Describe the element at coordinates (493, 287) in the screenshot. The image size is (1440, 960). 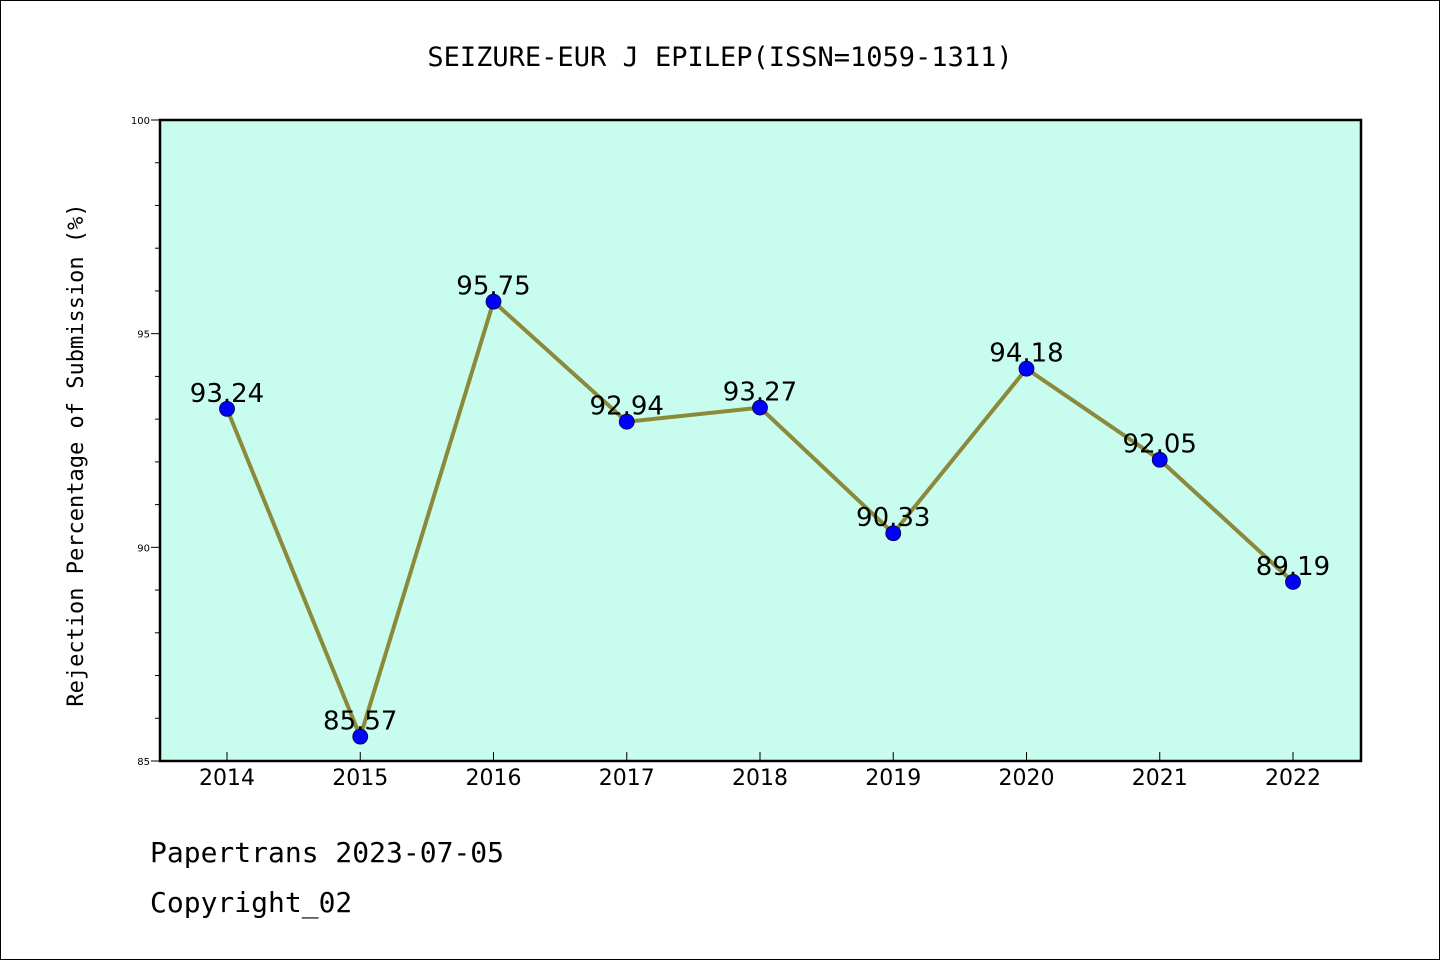
I see `data-label: 95.75` at that location.